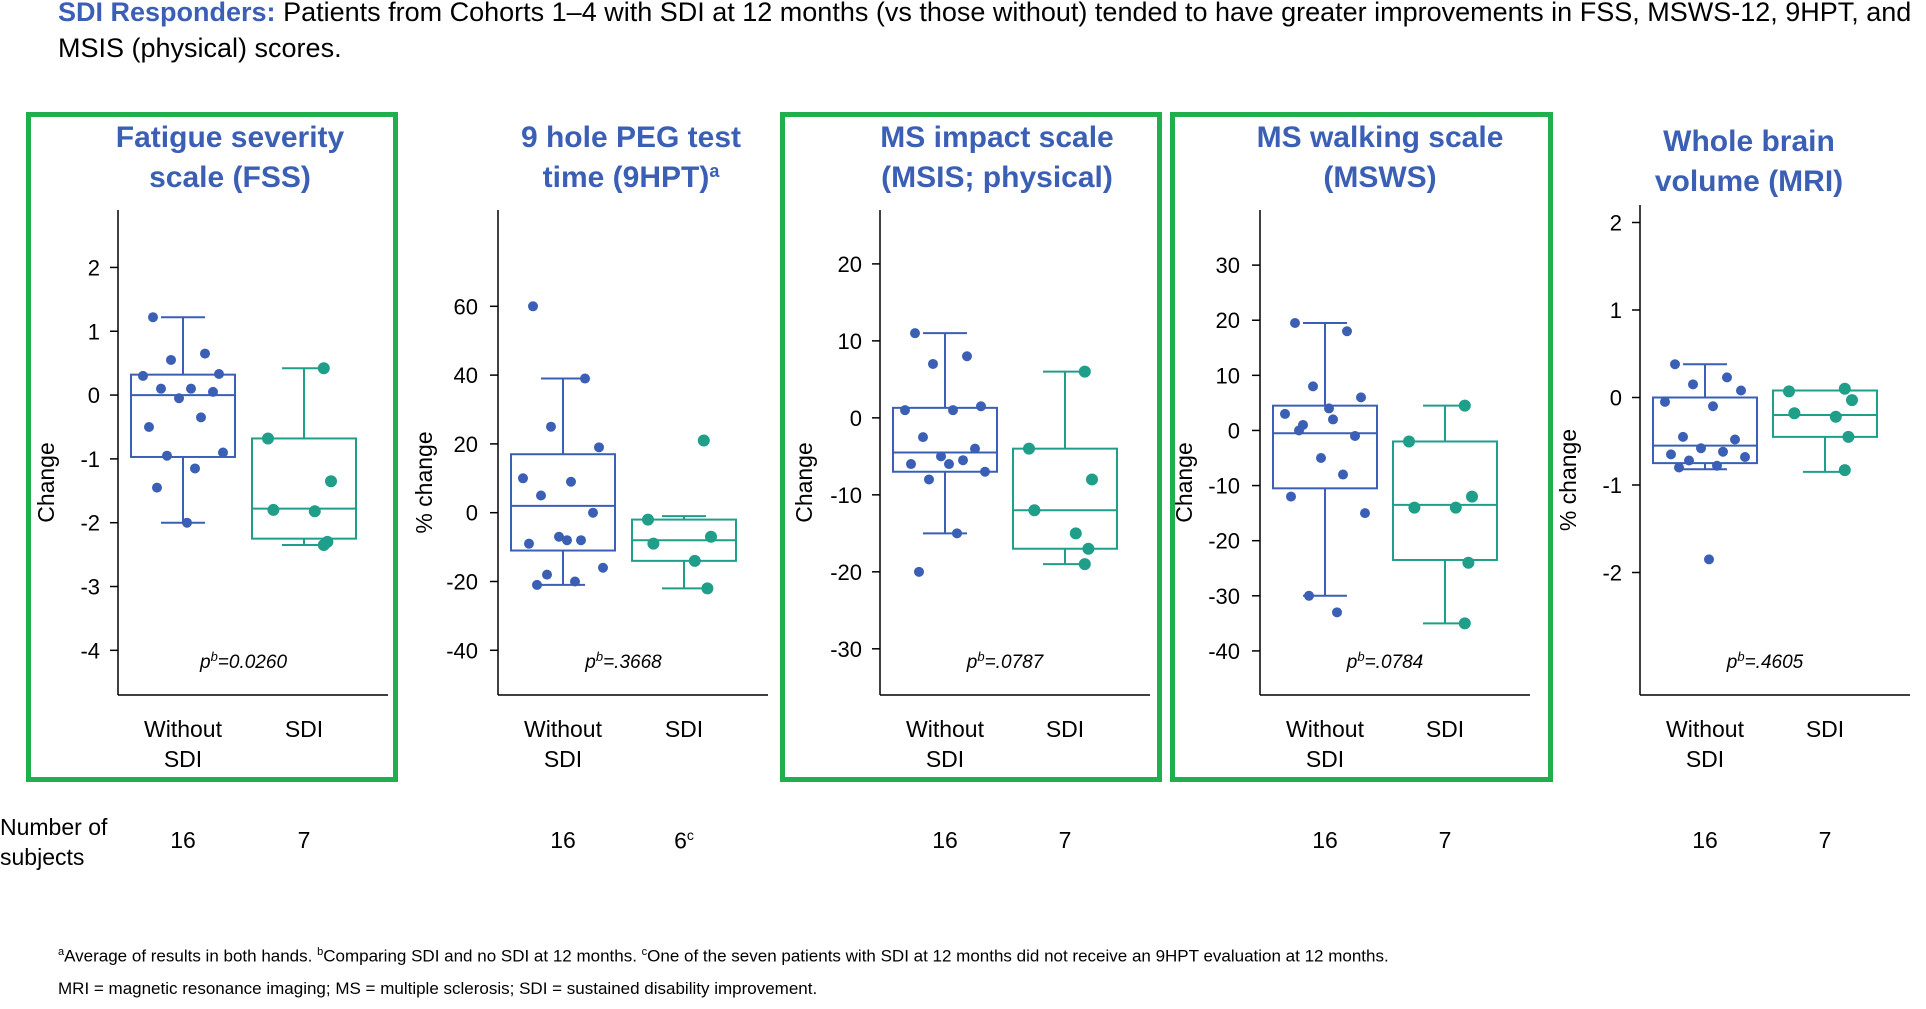 The height and width of the screenshot is (1009, 1926). I want to click on panel-title-line: scale (FSS), so click(230, 177).